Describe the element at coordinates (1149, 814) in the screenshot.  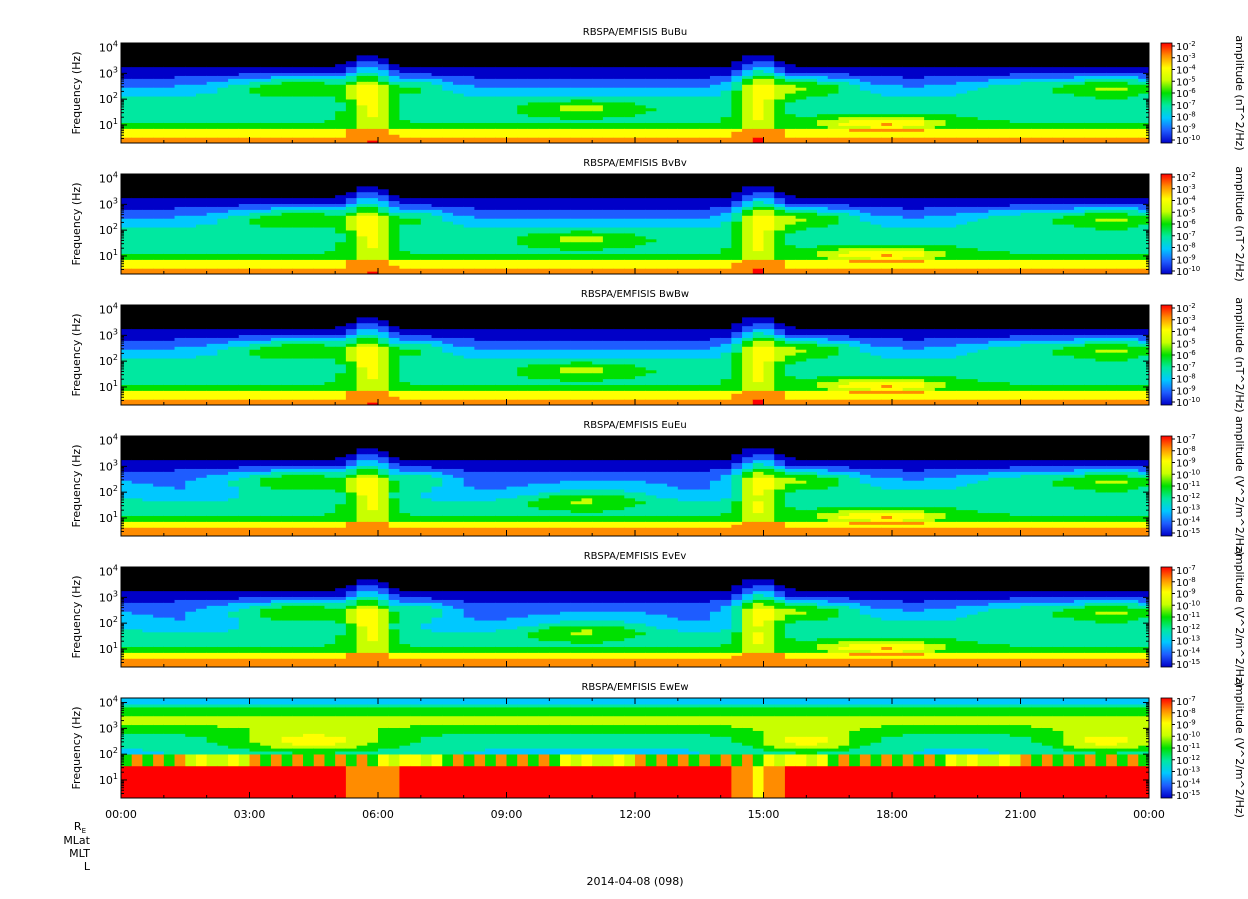
I see `x-tick-label-9: 00:00` at that location.